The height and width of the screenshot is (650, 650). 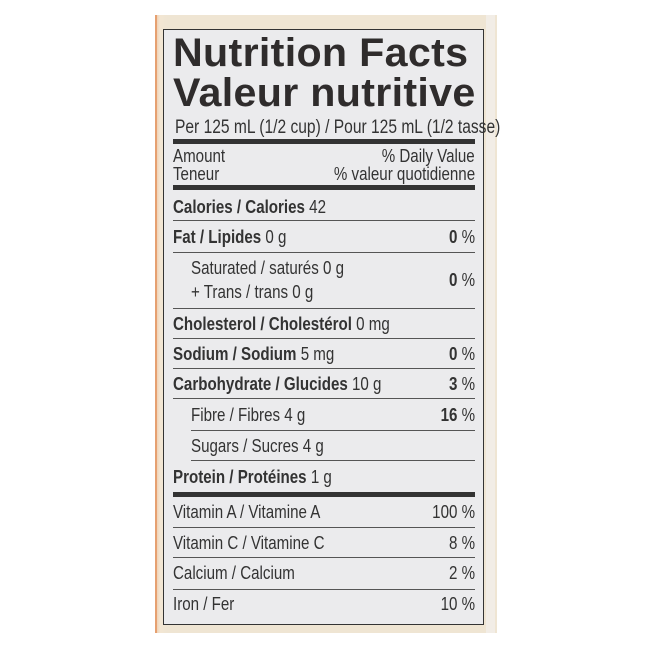 I want to click on row-cholesterol: Cholesterol / Cholestérol 0 mg, so click(x=281, y=324).